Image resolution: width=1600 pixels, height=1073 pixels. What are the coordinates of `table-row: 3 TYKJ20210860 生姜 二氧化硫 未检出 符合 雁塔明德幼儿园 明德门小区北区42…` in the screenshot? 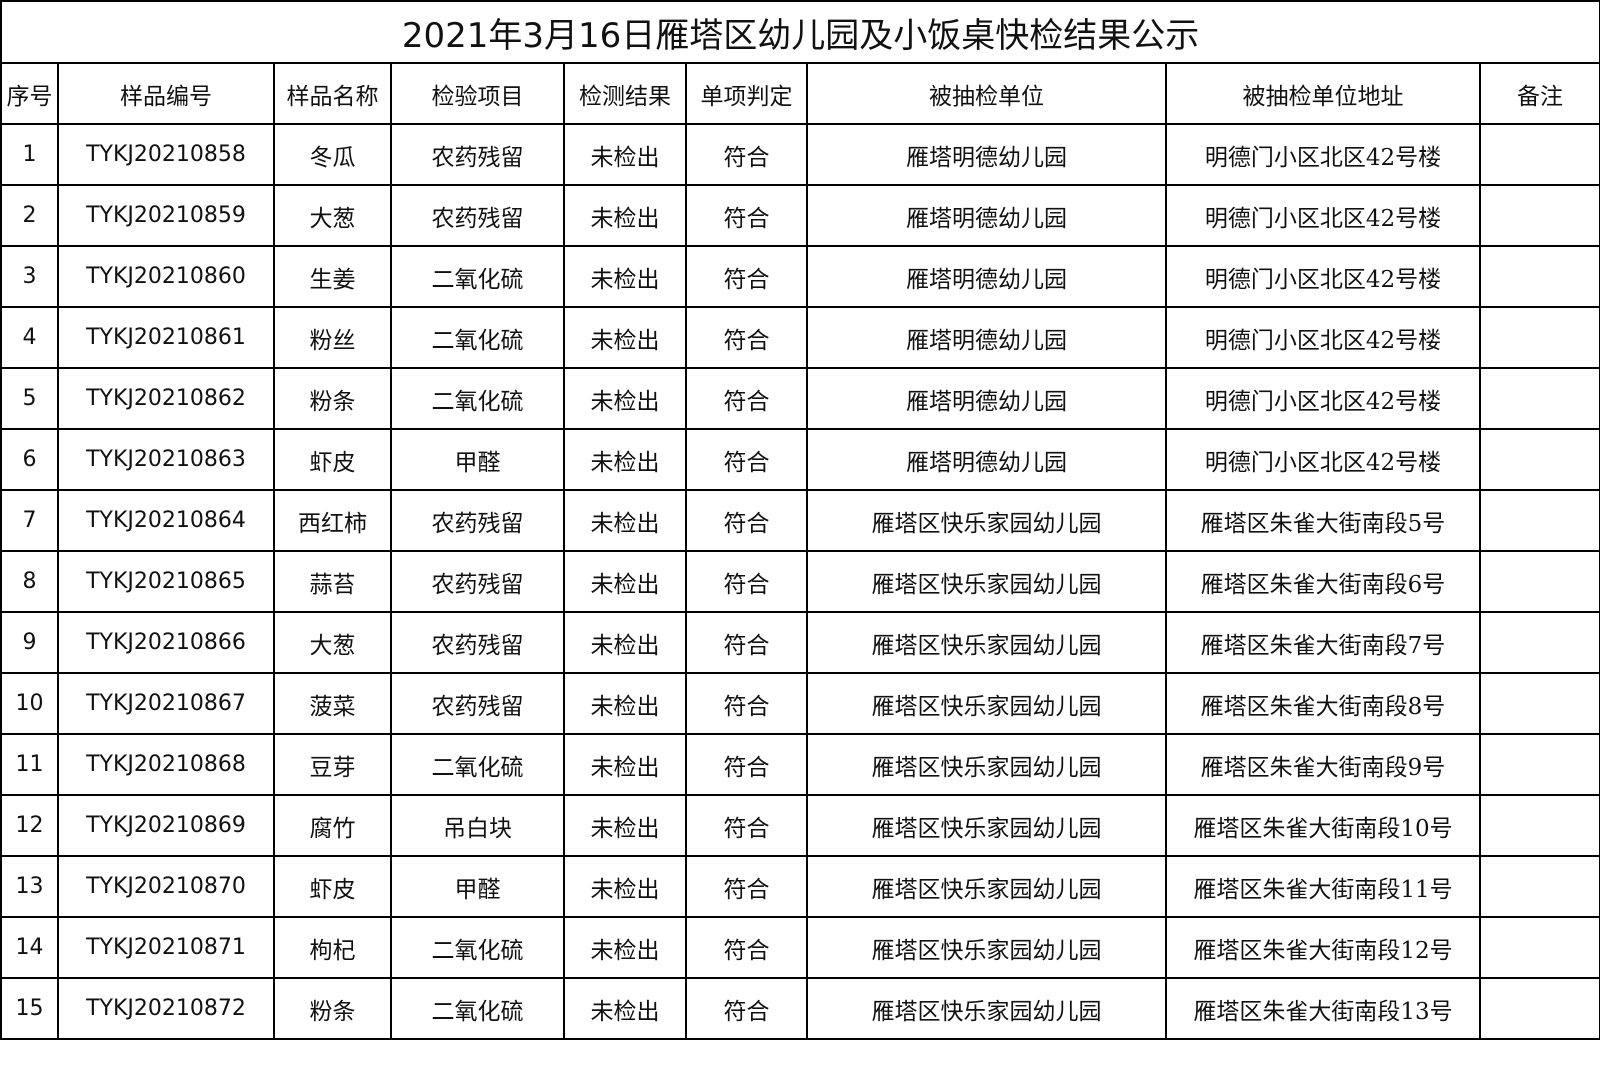 It's located at (800, 276).